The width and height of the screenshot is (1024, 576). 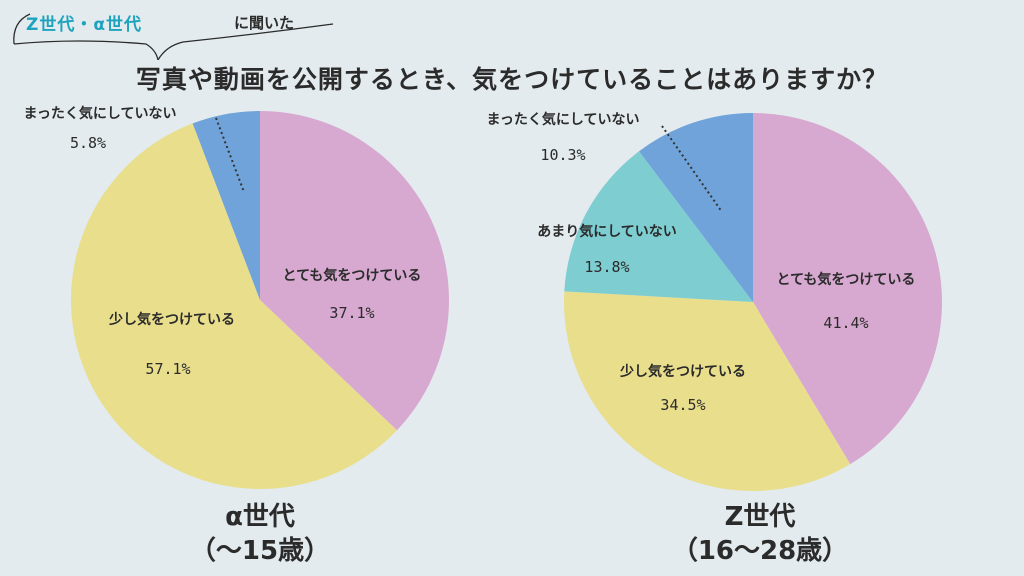 What do you see at coordinates (88, 143) in the screenshot?
I see `slice-percent-label: 5.8%` at bounding box center [88, 143].